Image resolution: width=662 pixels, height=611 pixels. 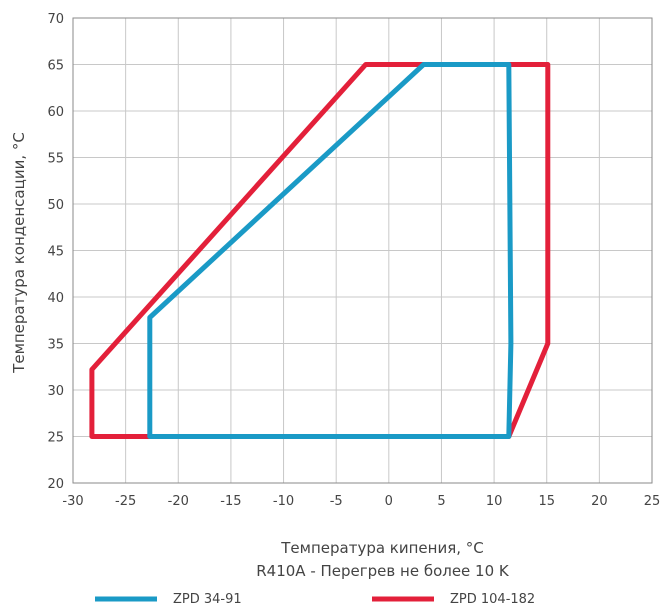 I want to click on x-tick-label: 10, so click(x=494, y=501).